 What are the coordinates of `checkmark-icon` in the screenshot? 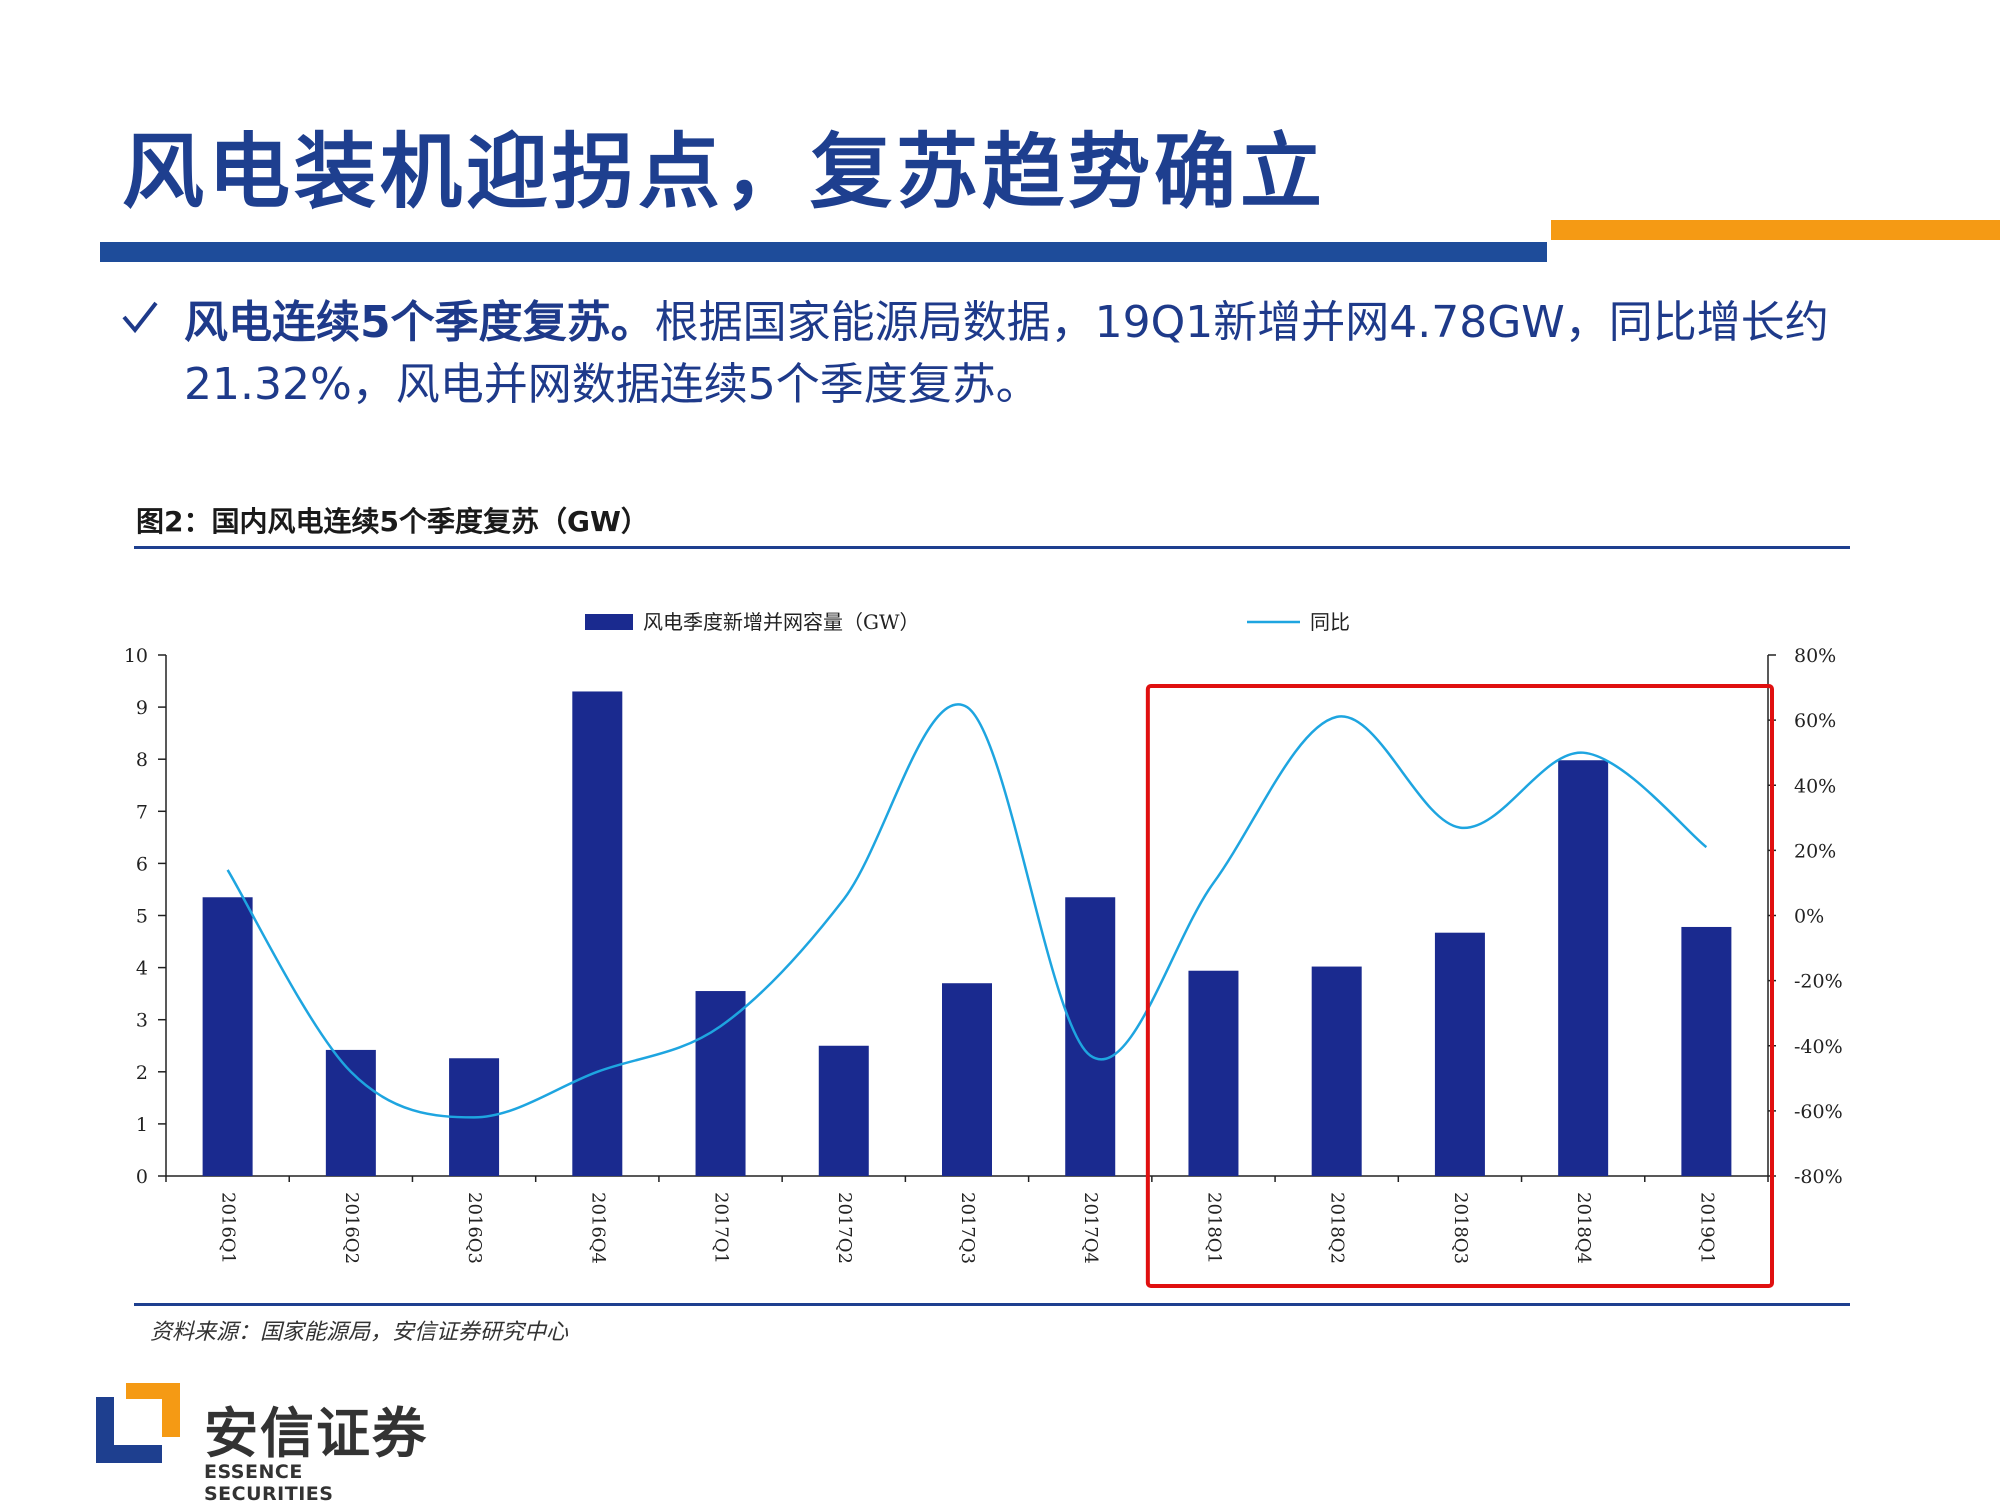 It's located at (145, 323).